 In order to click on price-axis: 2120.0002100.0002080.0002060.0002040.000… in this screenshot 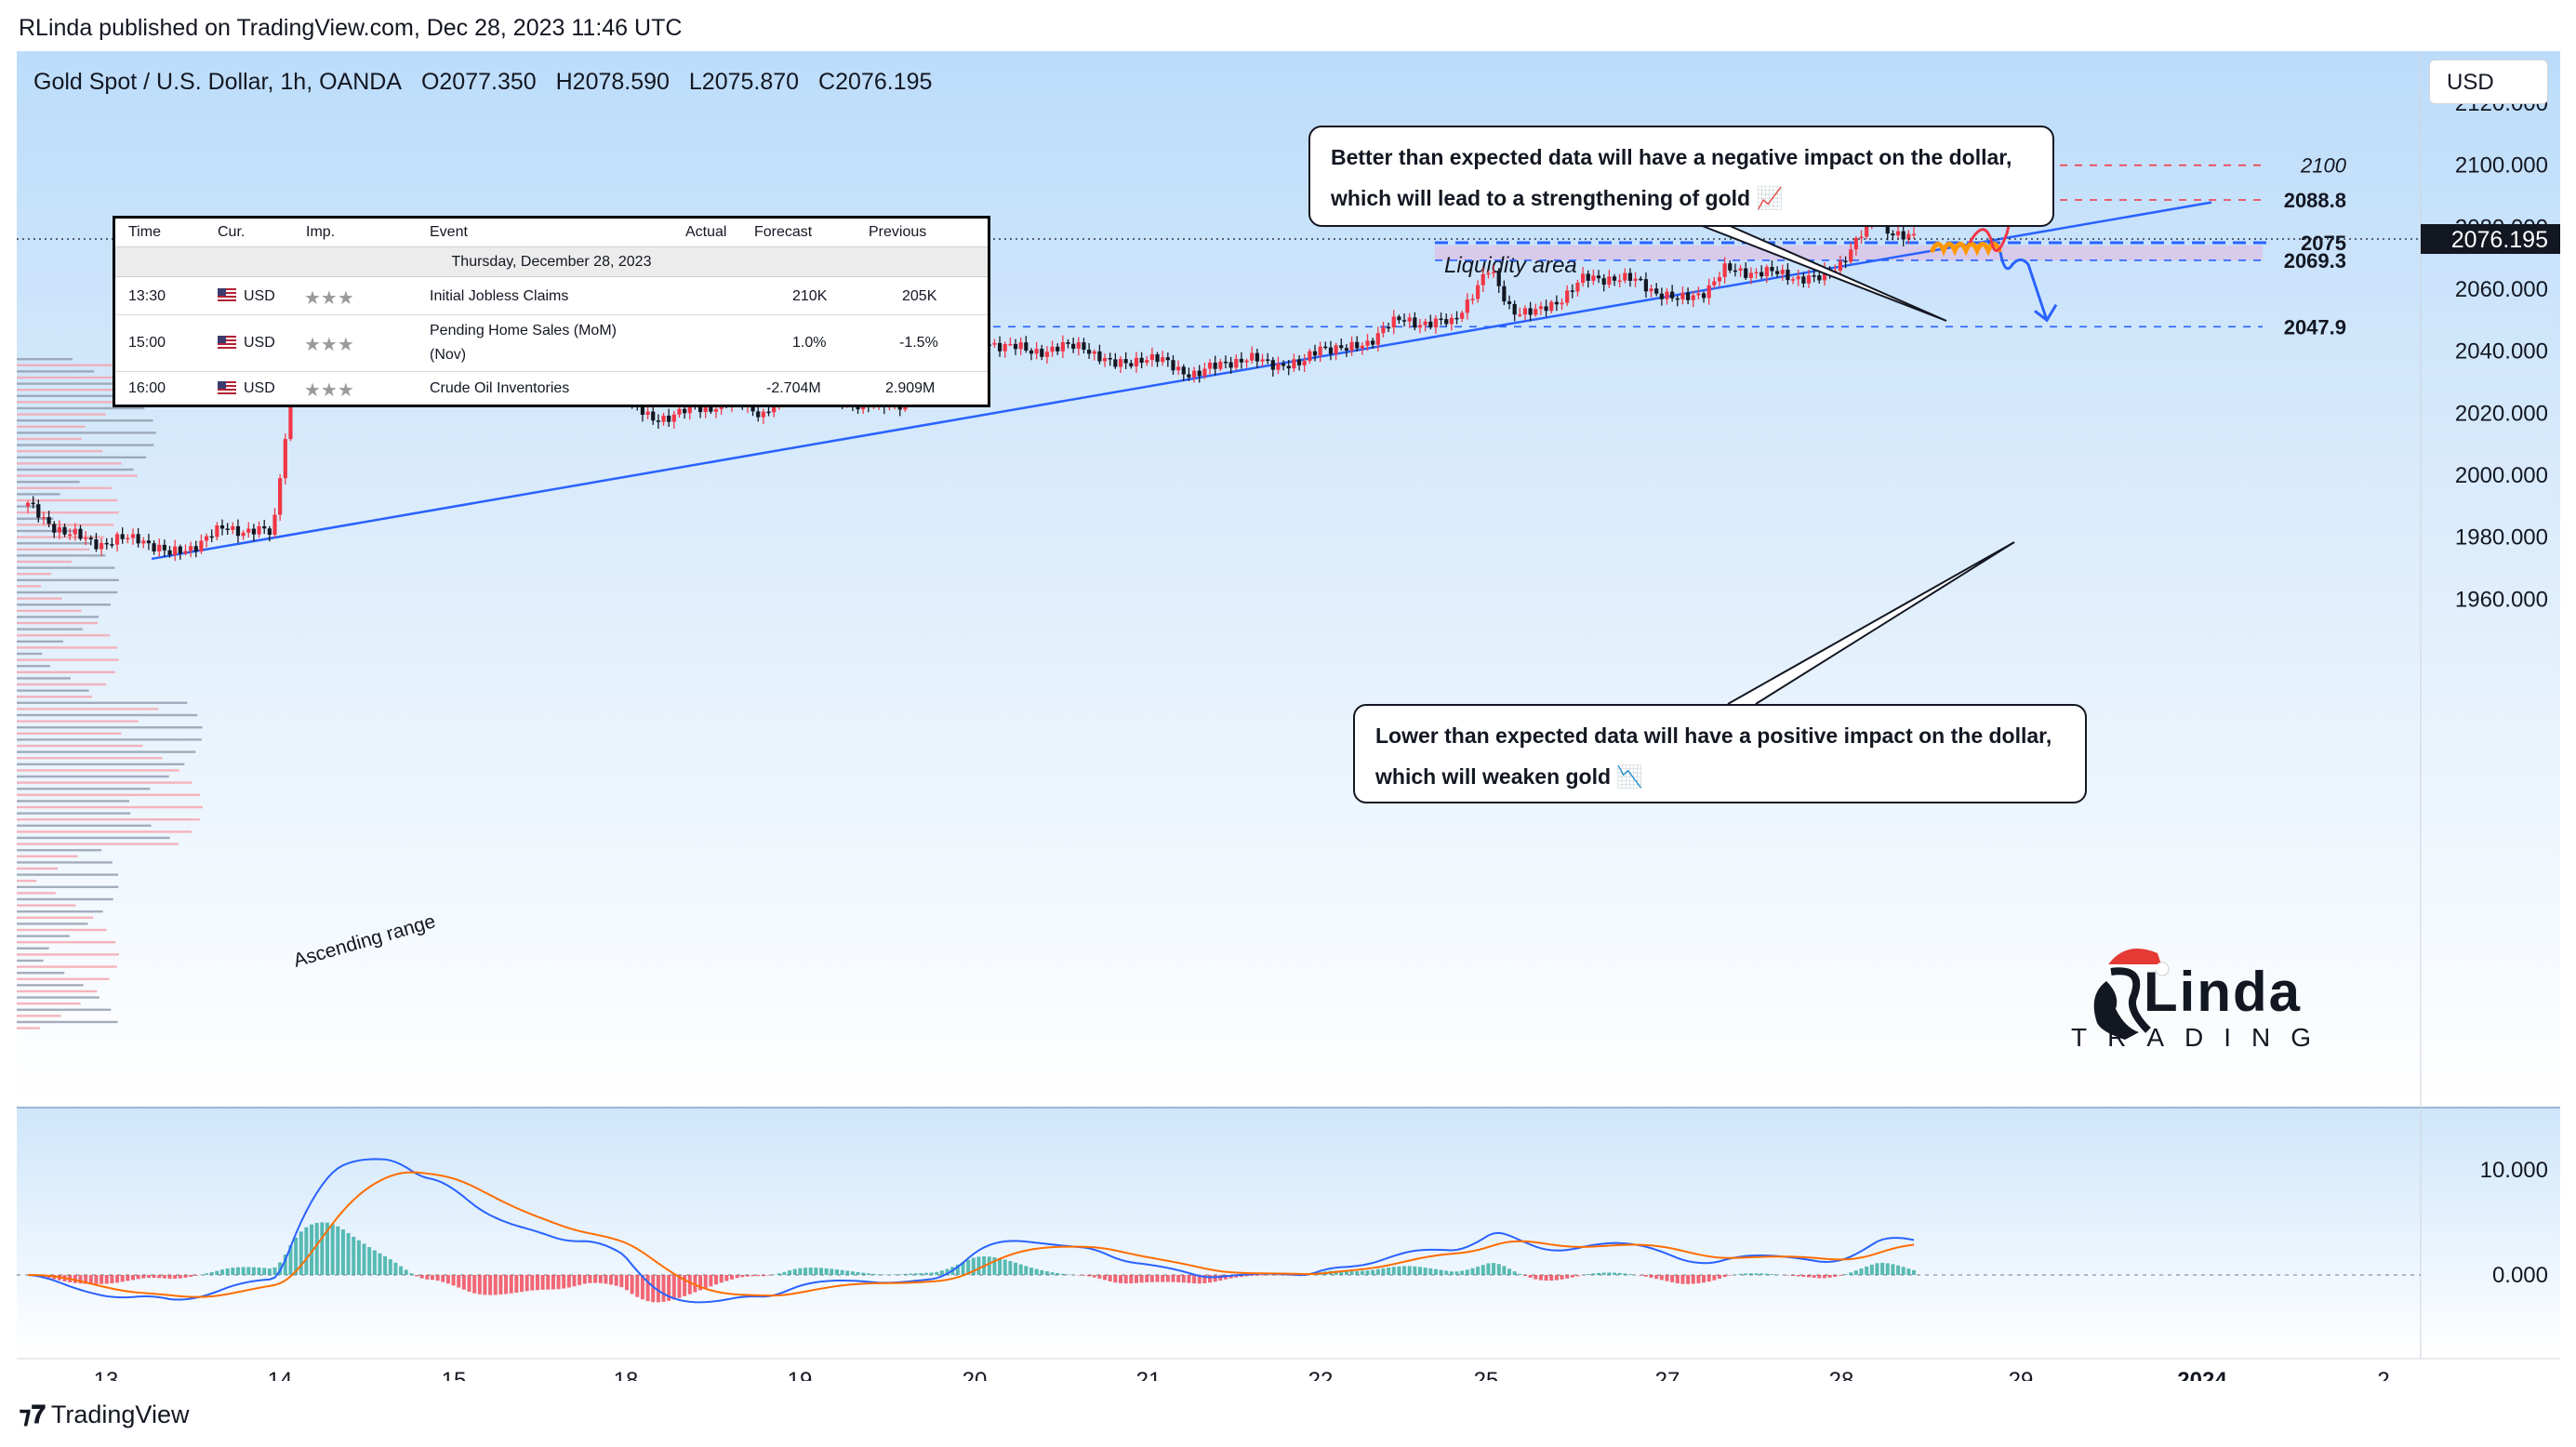, I will do `click(2490, 689)`.